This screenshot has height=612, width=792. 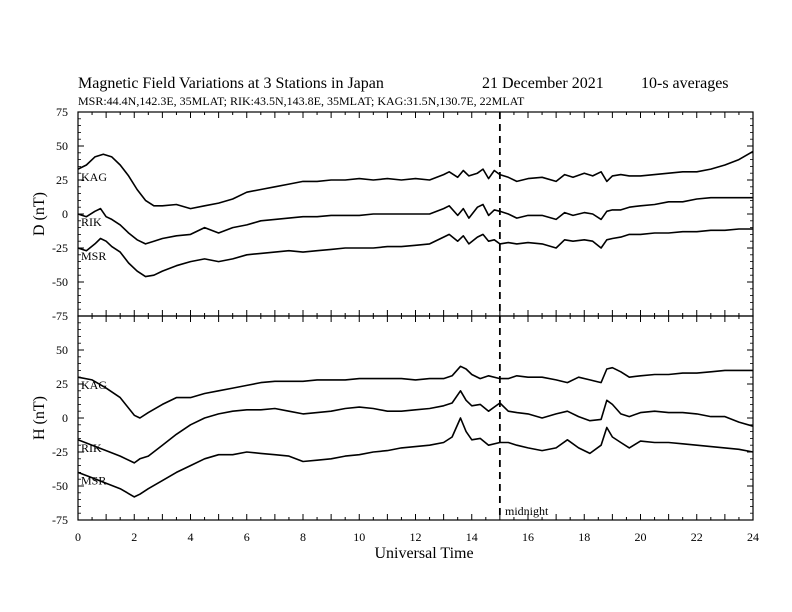 What do you see at coordinates (685, 83) in the screenshot?
I see `chart-averaging: 10-s averages` at bounding box center [685, 83].